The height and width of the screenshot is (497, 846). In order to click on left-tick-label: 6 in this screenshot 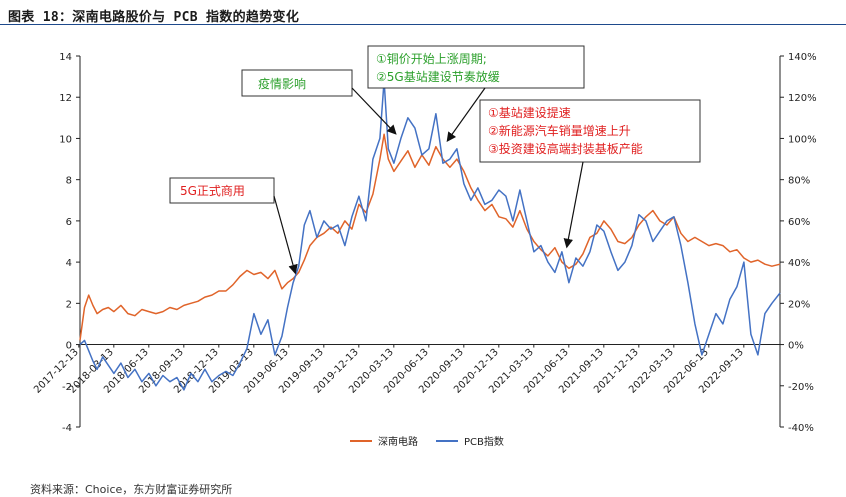, I will do `click(69, 222)`.